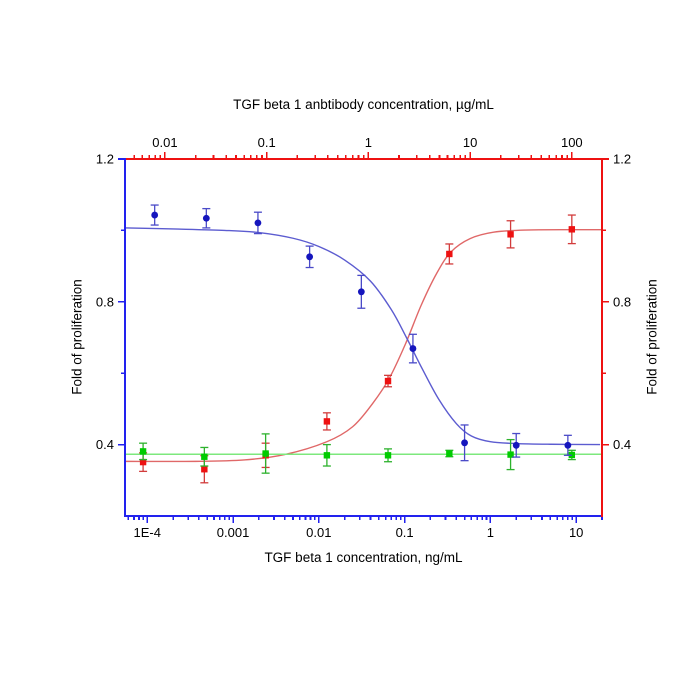 This screenshot has width=700, height=700. I want to click on bottom-axis-tick-label: 1, so click(490, 532).